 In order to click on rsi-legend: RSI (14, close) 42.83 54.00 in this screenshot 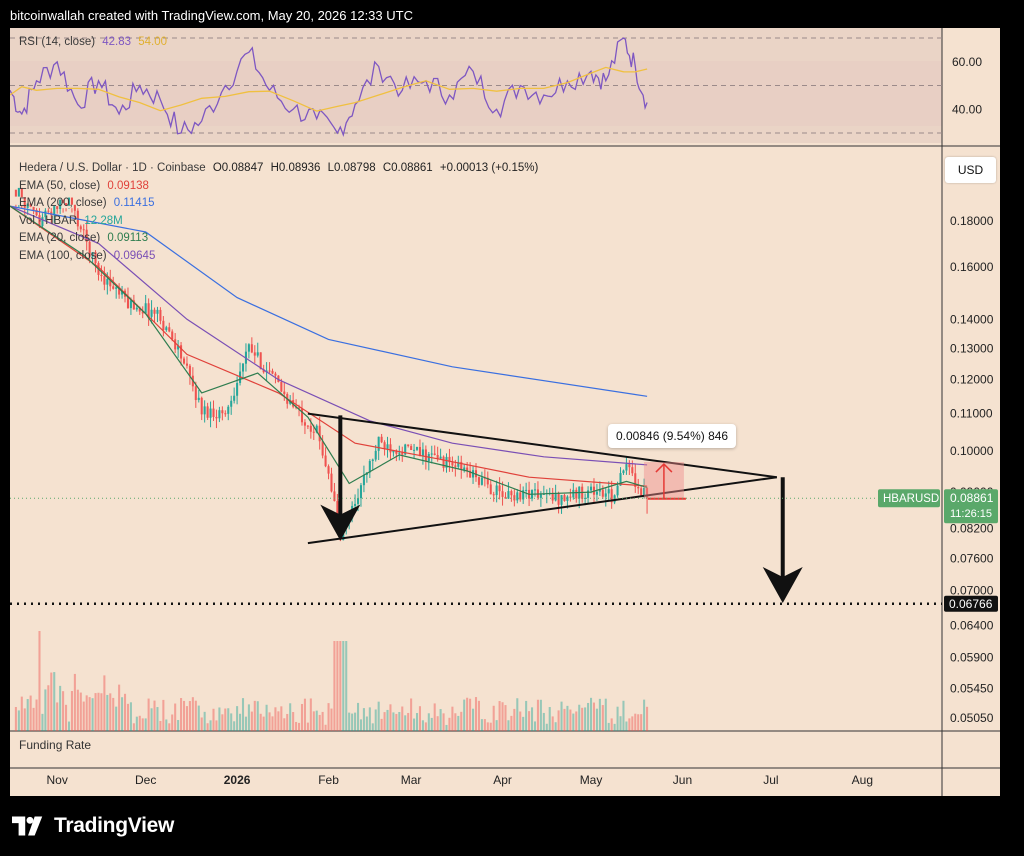, I will do `click(93, 43)`.